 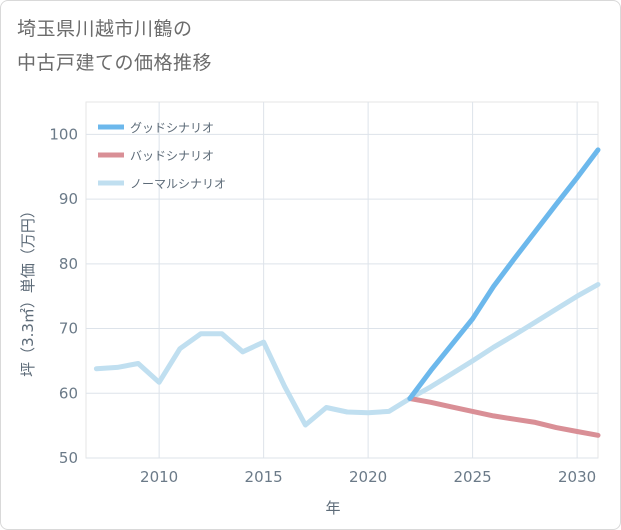 I want to click on y-tick-label: 70, so click(x=68, y=329).